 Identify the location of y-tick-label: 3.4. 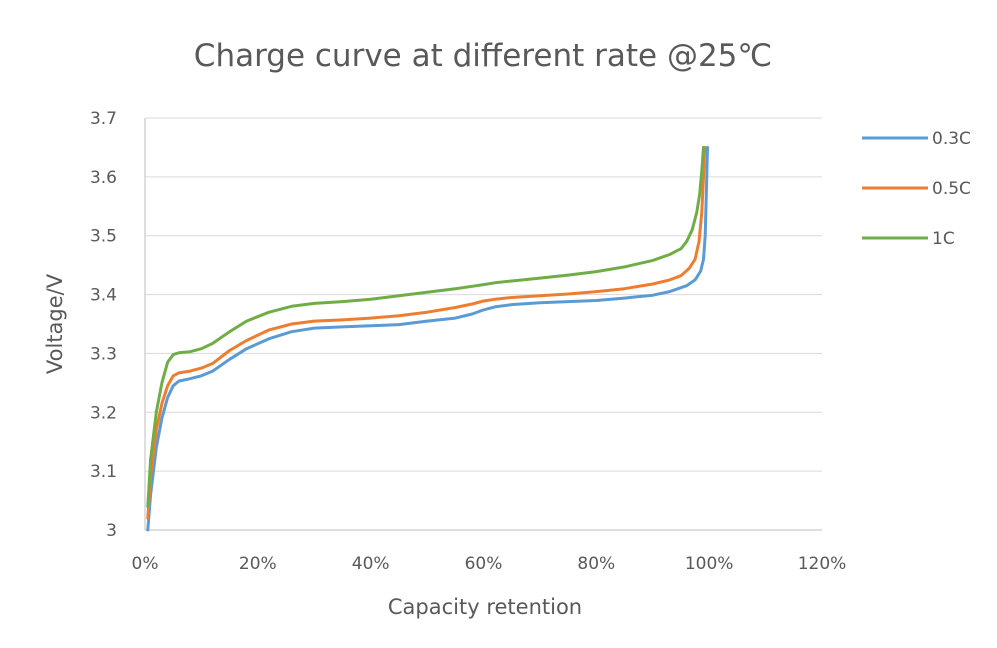
(103, 296).